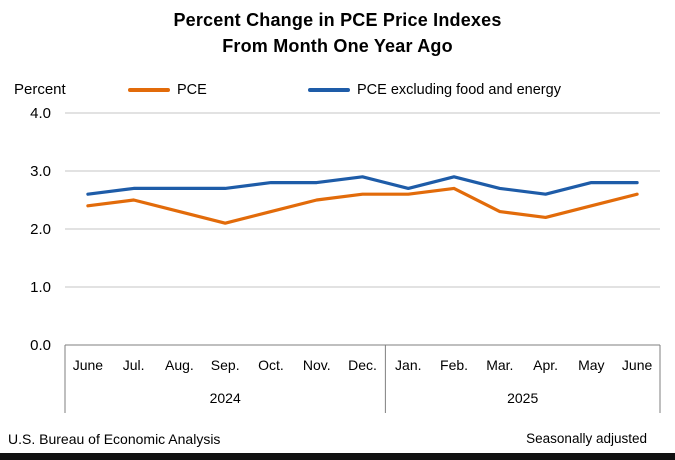 The height and width of the screenshot is (460, 675). I want to click on x-tick-label: Jan., so click(408, 365).